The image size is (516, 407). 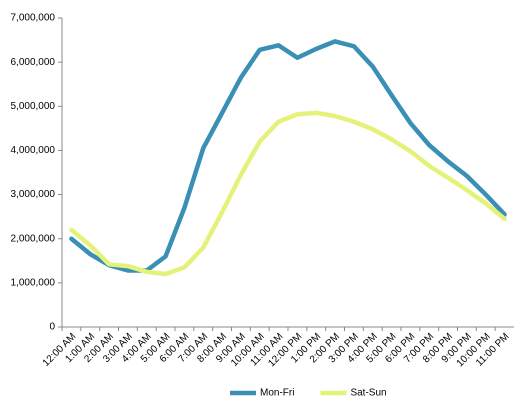 What do you see at coordinates (33, 282) in the screenshot?
I see `y-tick-label: 1,000,000` at bounding box center [33, 282].